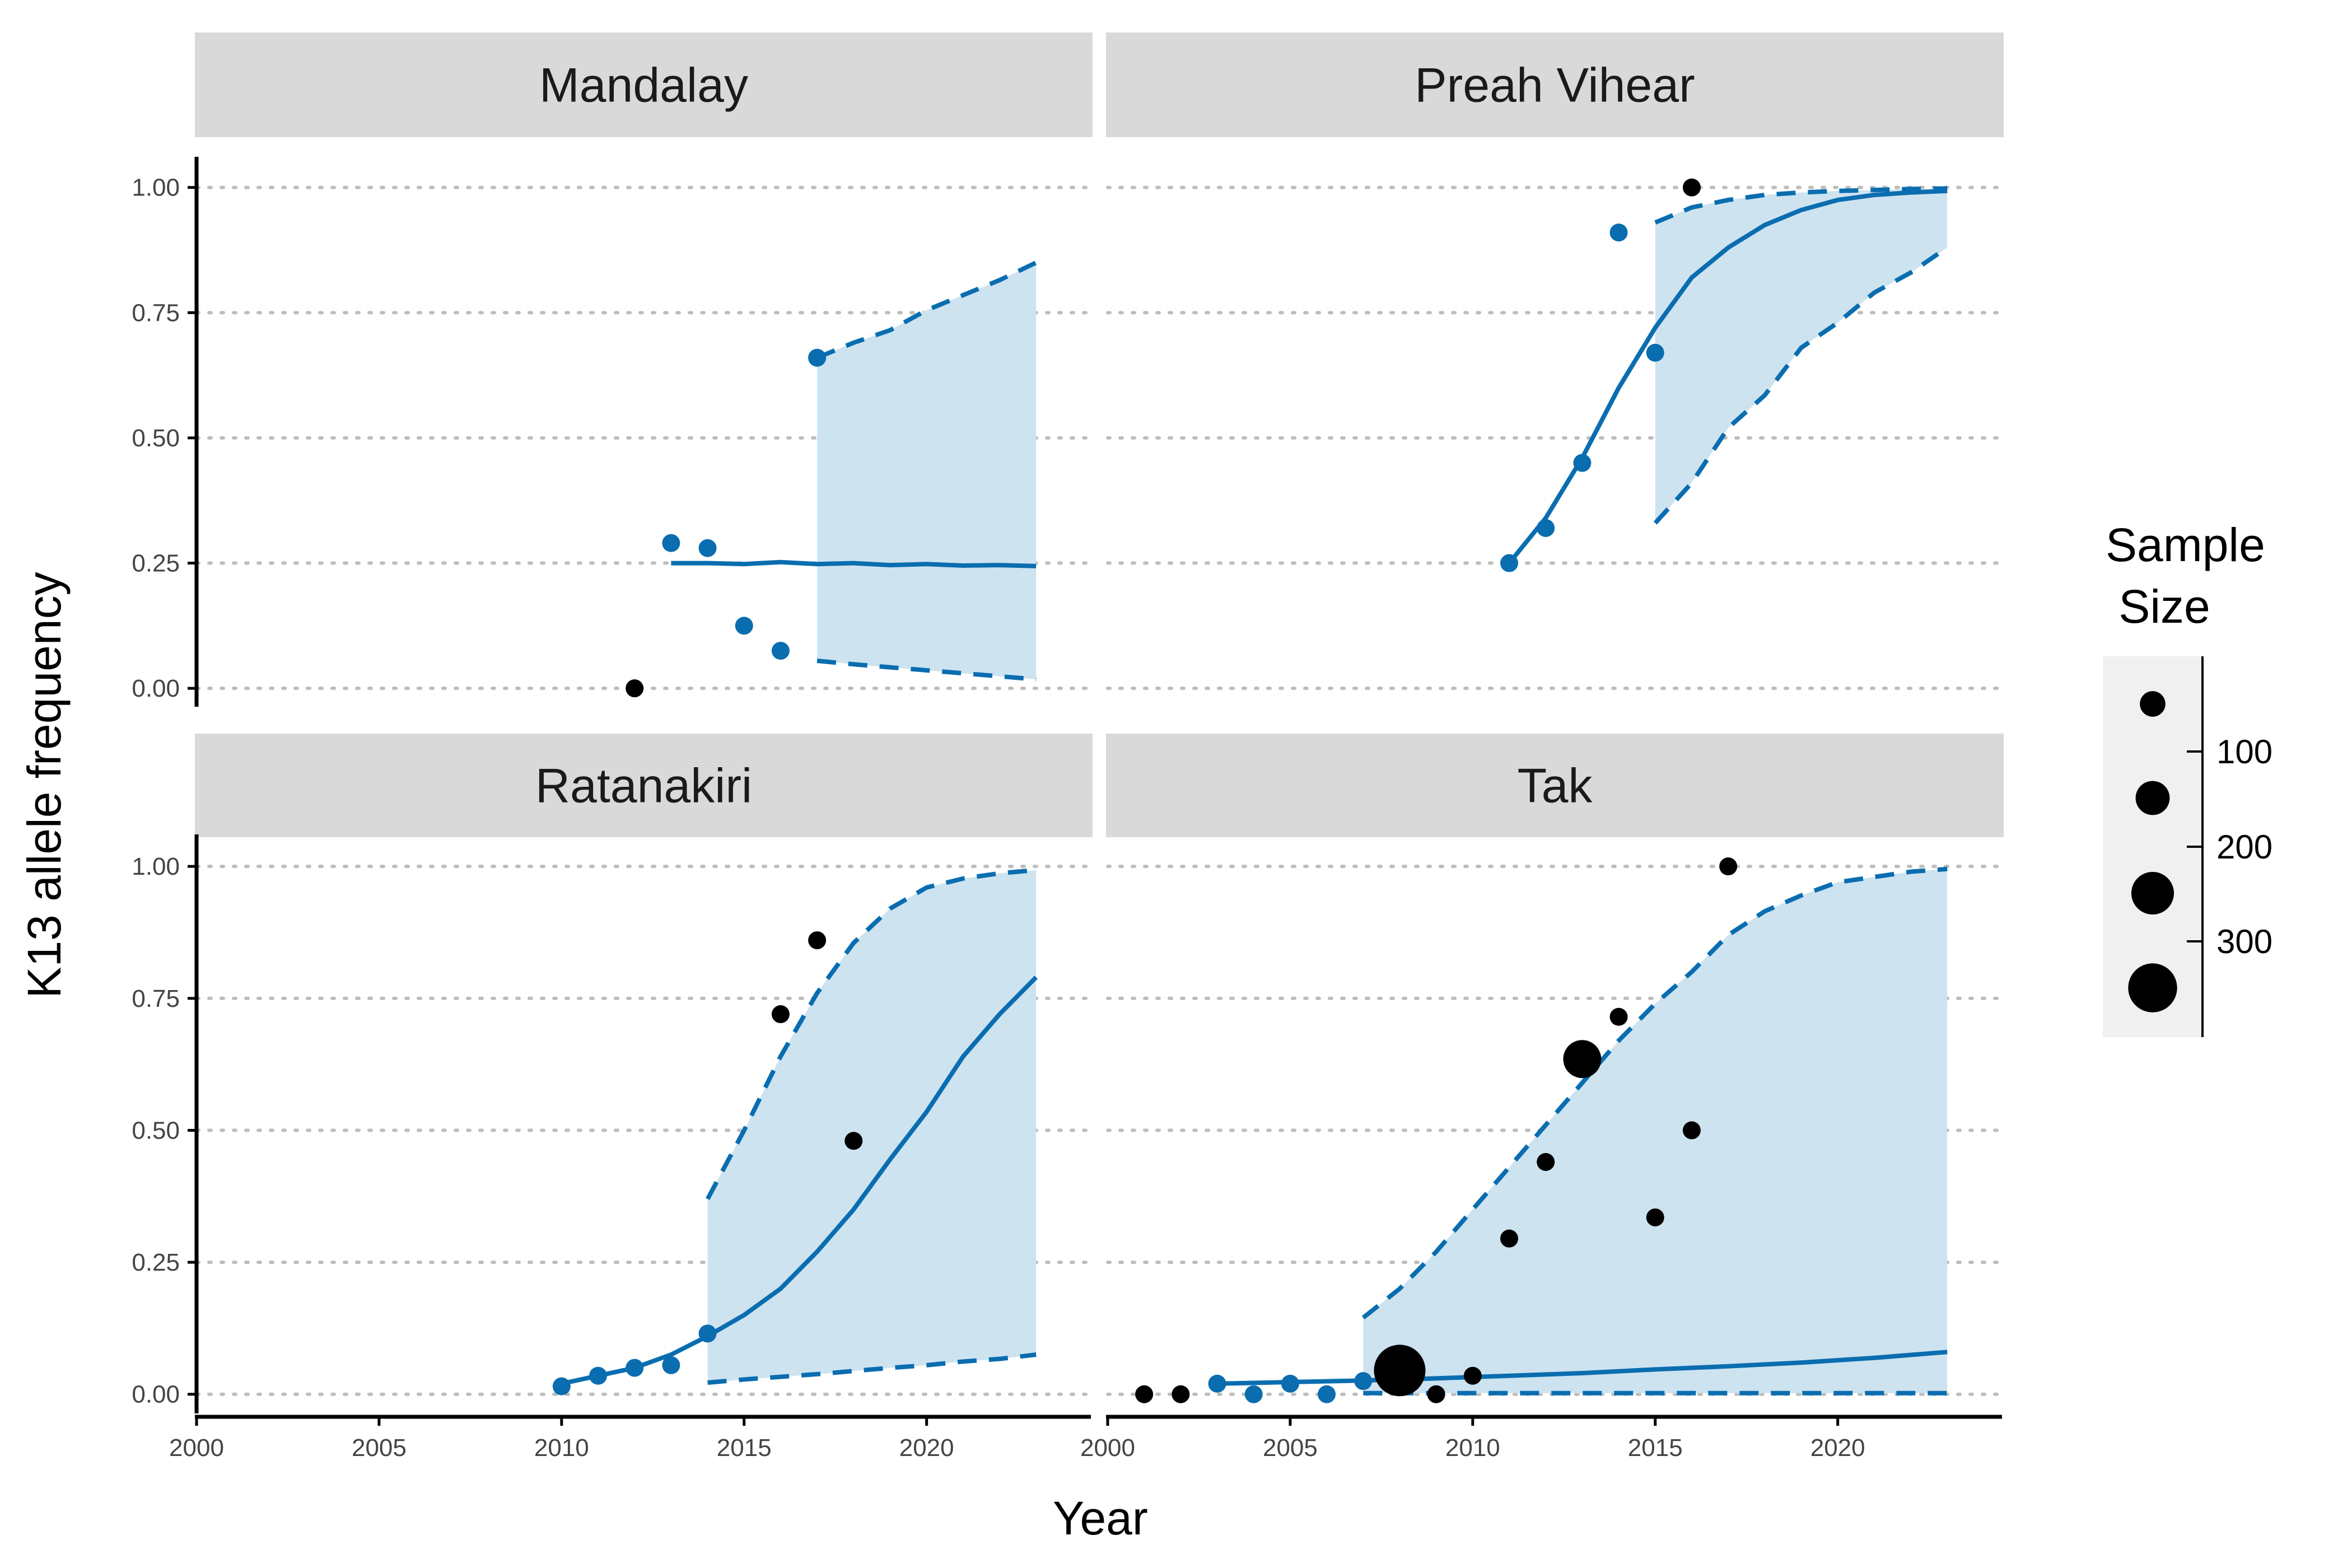  What do you see at coordinates (707, 548) in the screenshot?
I see `data-point-mandalay-2014` at bounding box center [707, 548].